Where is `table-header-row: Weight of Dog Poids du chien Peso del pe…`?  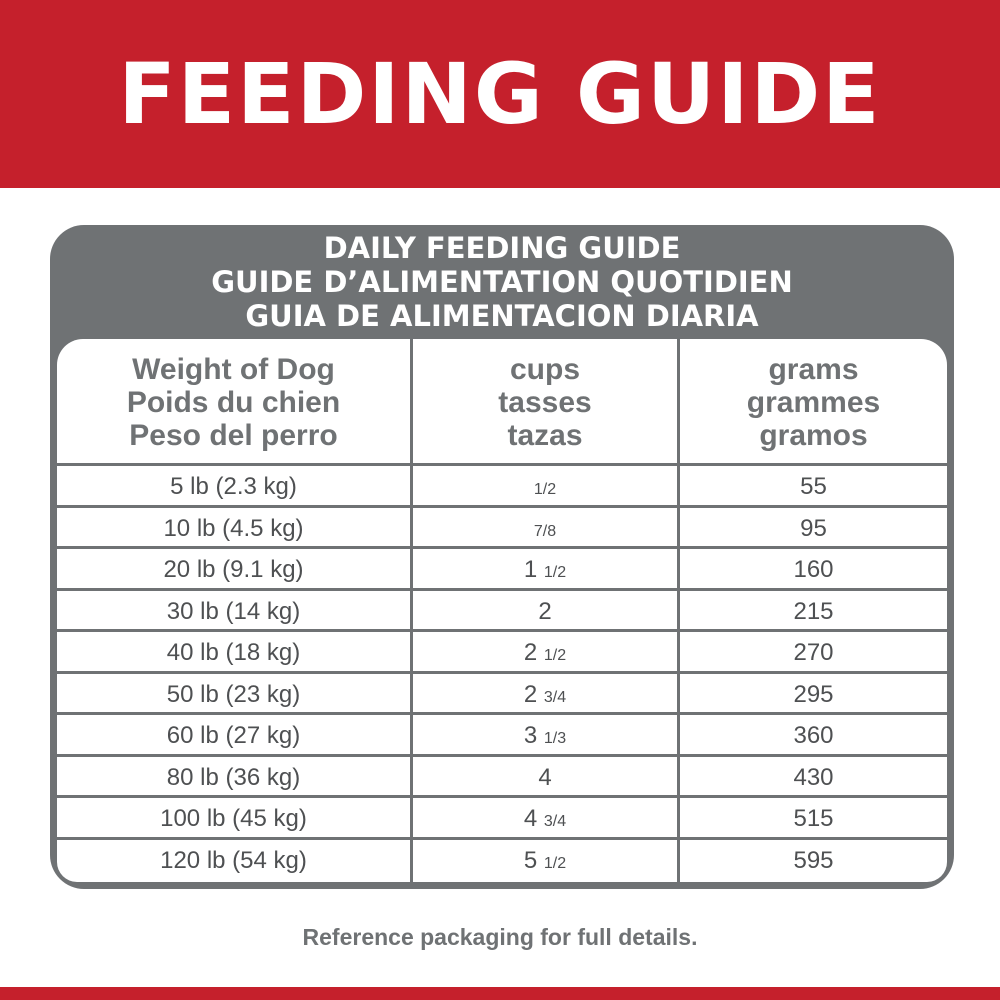
table-header-row: Weight of Dog Poids du chien Peso del pe… is located at coordinates (502, 402).